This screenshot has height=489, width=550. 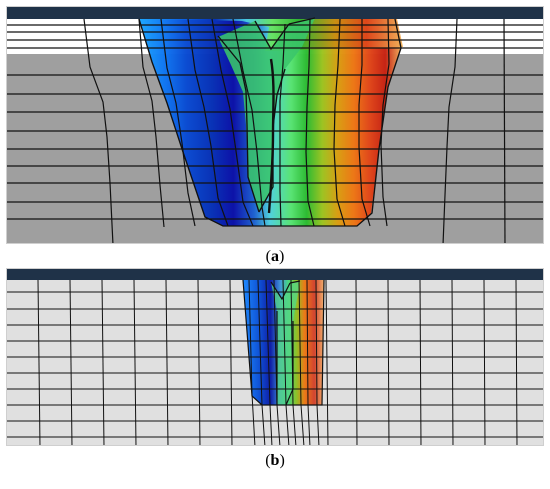 What do you see at coordinates (283, 342) in the screenshot?
I see `weld-profile-lines-b` at bounding box center [283, 342].